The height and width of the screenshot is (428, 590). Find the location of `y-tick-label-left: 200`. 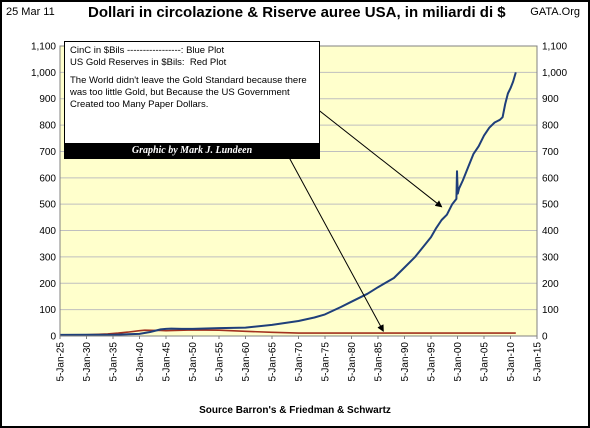

y-tick-label-left: 200 is located at coordinates (47, 284).